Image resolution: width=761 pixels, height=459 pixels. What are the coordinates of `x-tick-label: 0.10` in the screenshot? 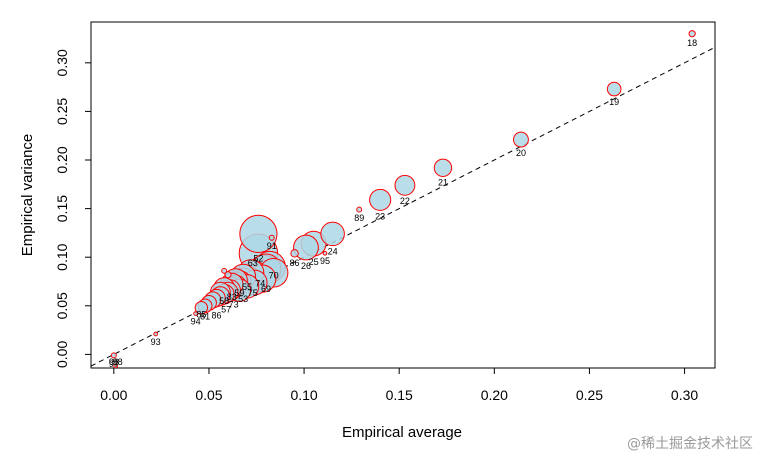 It's located at (303, 395).